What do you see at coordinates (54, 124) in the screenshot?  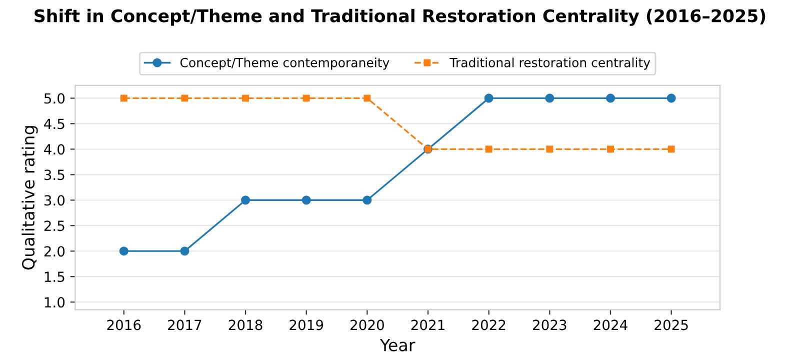 I see `y-tick-label: 4.5` at bounding box center [54, 124].